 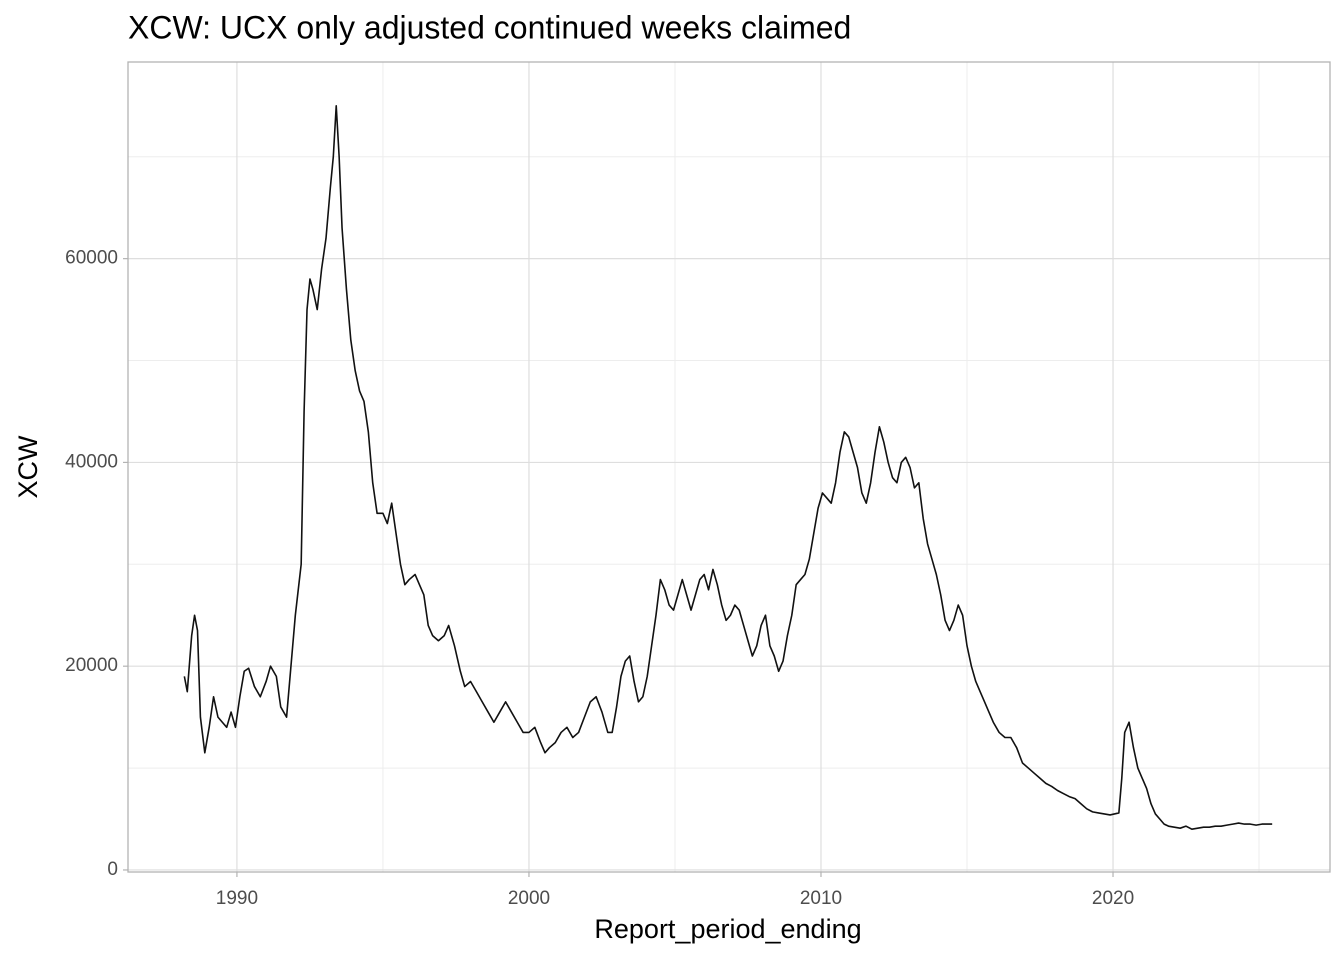 I want to click on y-tick-label: 40000, so click(x=91, y=461).